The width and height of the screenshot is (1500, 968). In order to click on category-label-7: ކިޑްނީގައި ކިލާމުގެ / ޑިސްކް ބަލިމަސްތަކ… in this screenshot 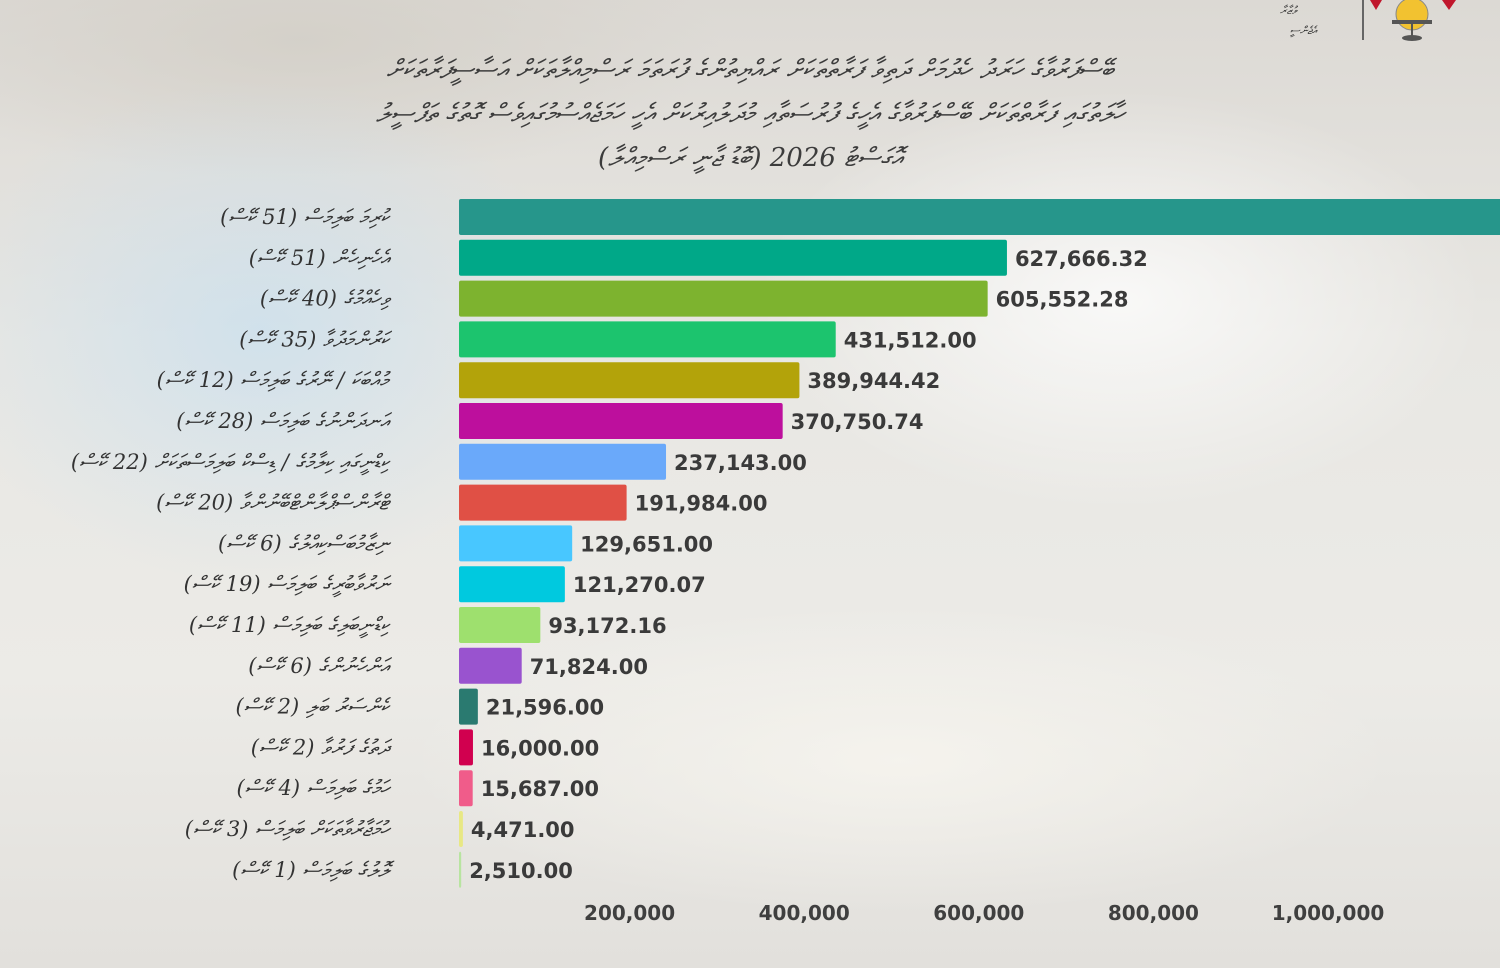, I will do `click(231, 463)`.